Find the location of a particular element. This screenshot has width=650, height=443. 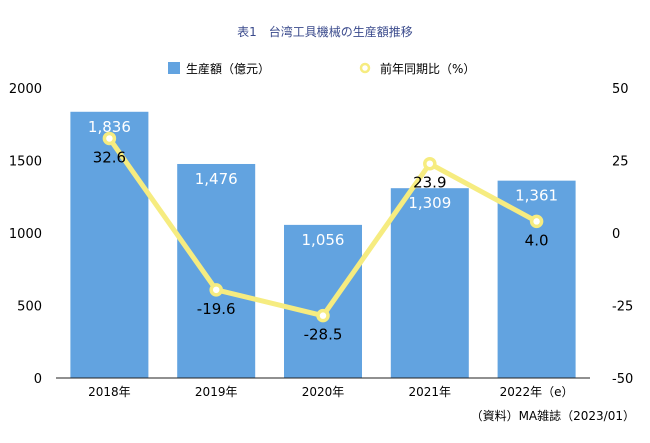

left-tick-label: 1000 is located at coordinates (25, 234).